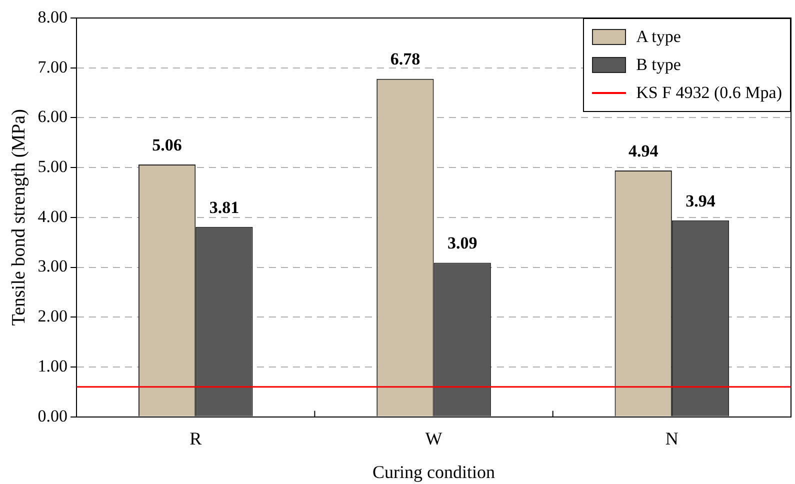 This screenshot has height=484, width=795. What do you see at coordinates (53, 216) in the screenshot?
I see `y-tick-label: 4.00` at bounding box center [53, 216].